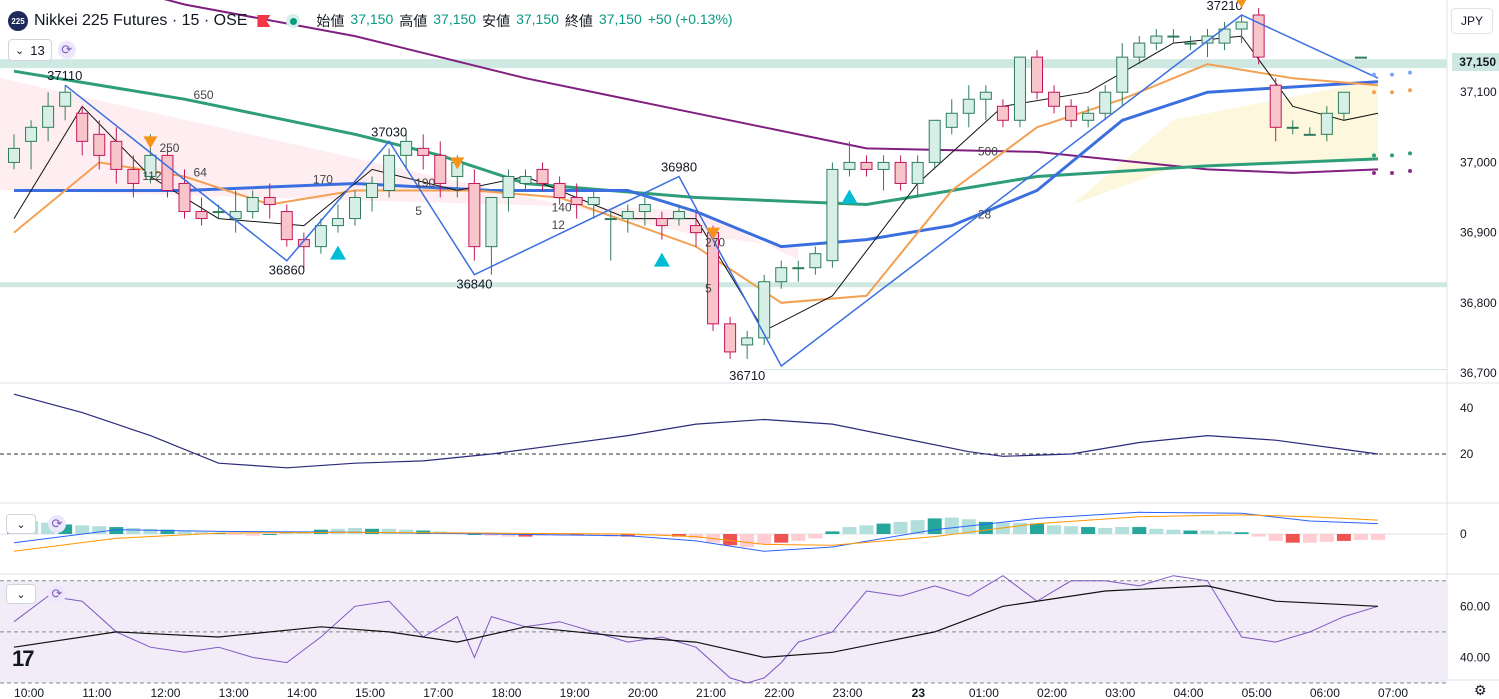 The height and width of the screenshot is (699, 1499). What do you see at coordinates (1120, 692) in the screenshot?
I see `time-axis-label: 03:00` at bounding box center [1120, 692].